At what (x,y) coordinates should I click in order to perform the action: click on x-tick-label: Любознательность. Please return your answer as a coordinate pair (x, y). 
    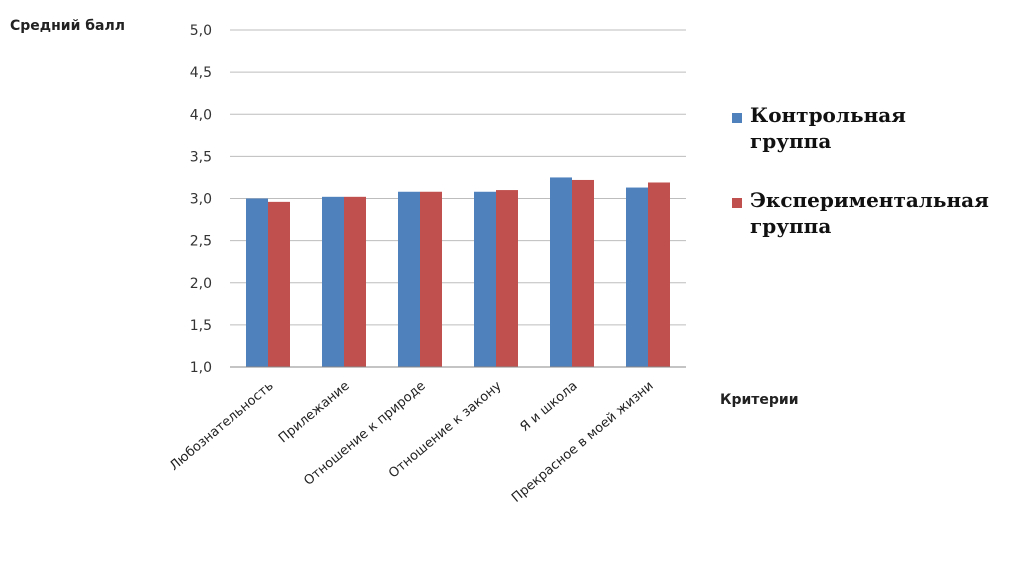
    Looking at the image, I should click on (222, 426).